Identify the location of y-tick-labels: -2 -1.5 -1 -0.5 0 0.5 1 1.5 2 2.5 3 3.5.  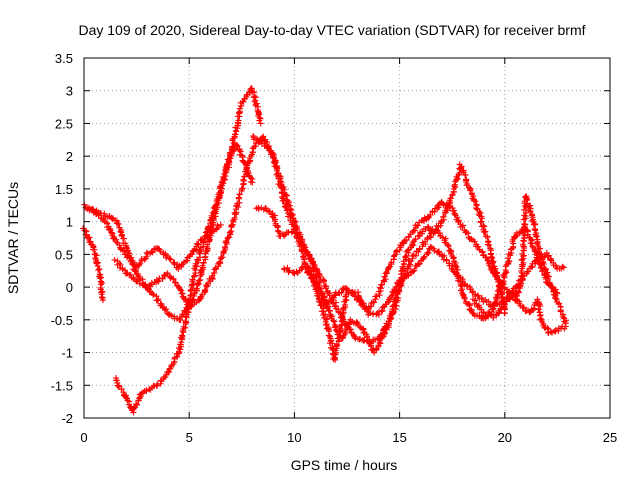
(62, 238).